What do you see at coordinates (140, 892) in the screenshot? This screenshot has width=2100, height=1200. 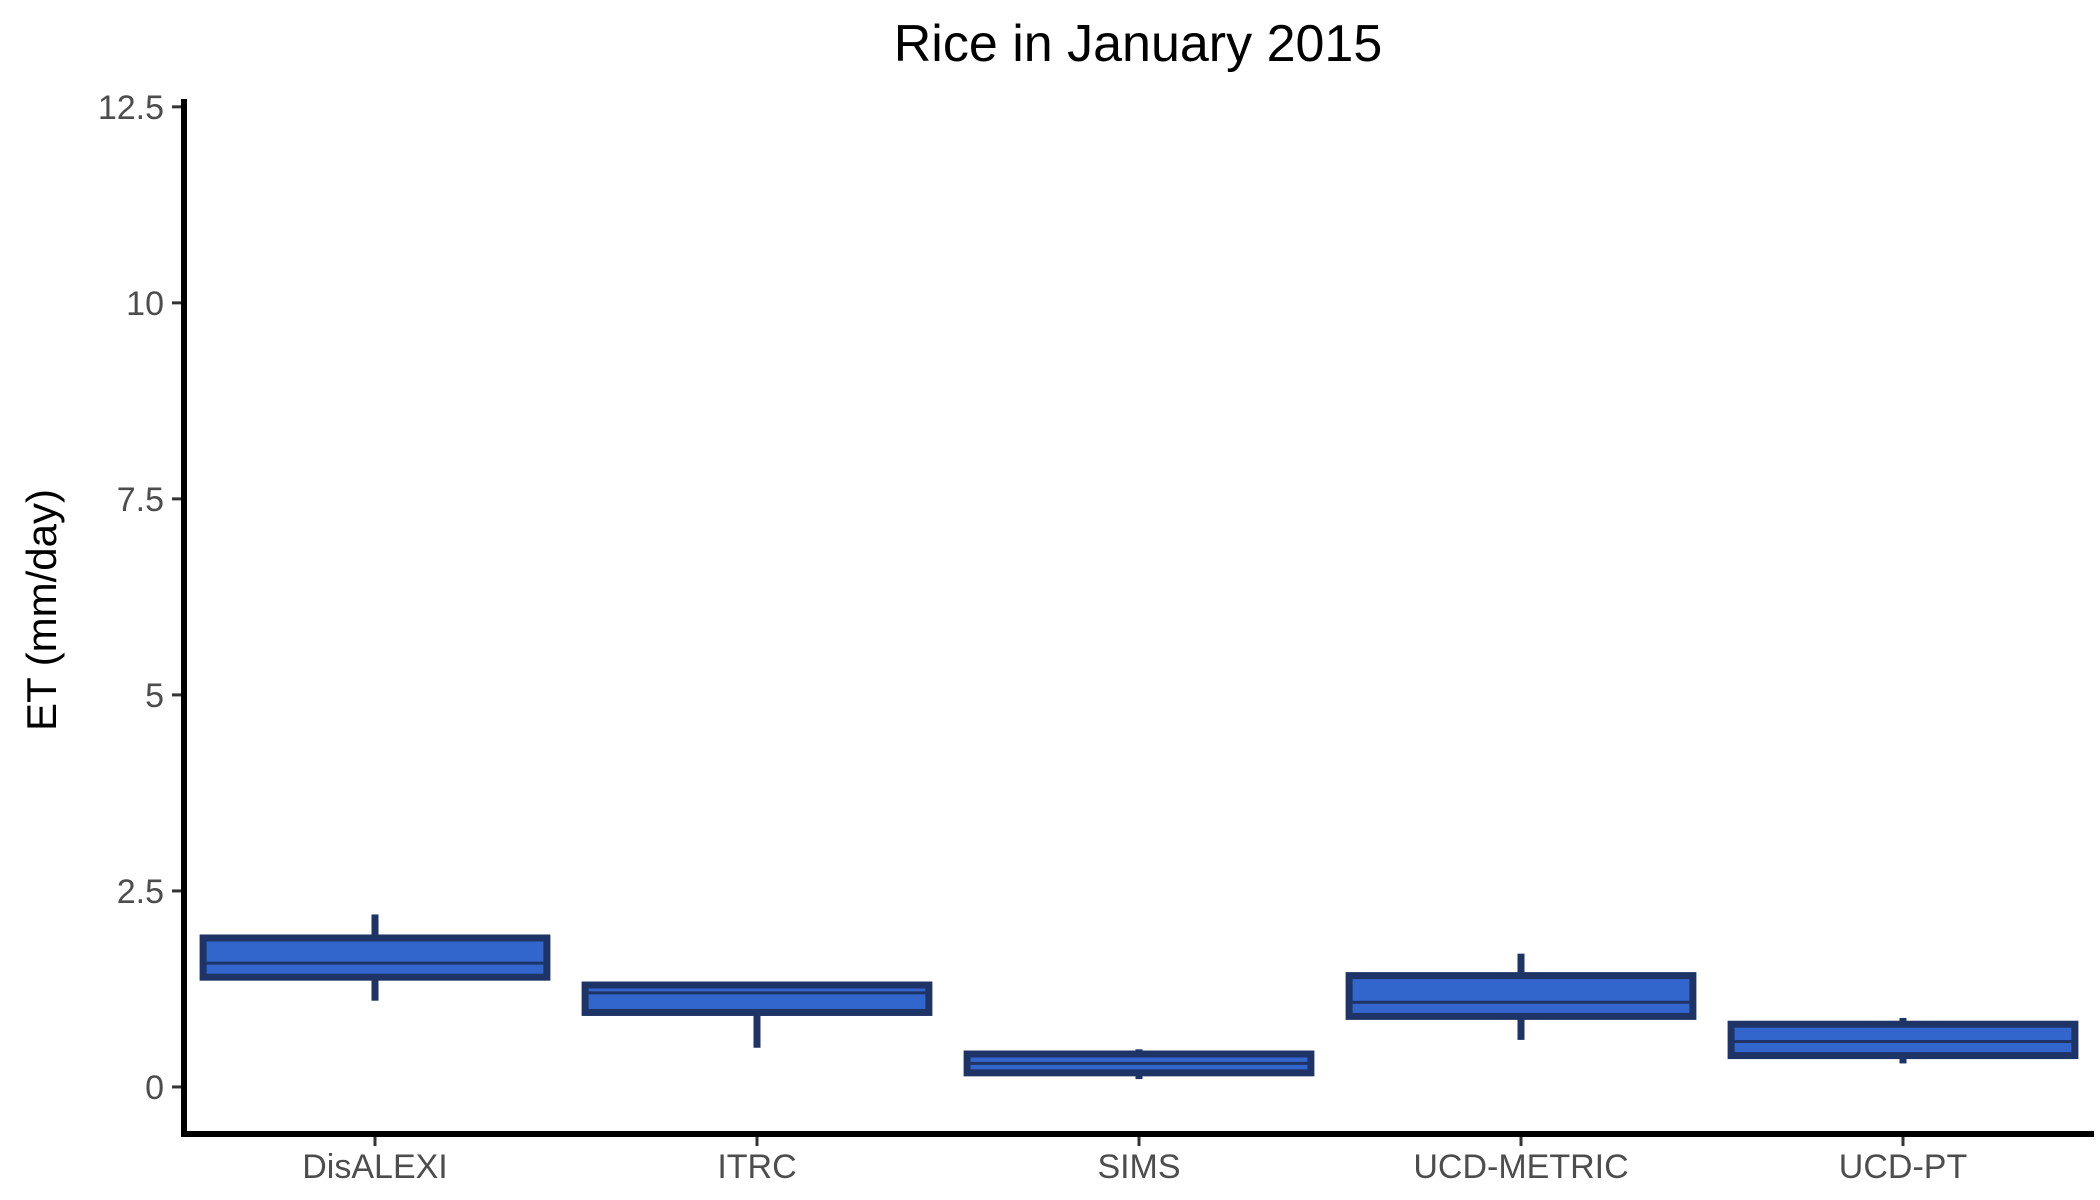 I see `y-tick-label: 2.5` at bounding box center [140, 892].